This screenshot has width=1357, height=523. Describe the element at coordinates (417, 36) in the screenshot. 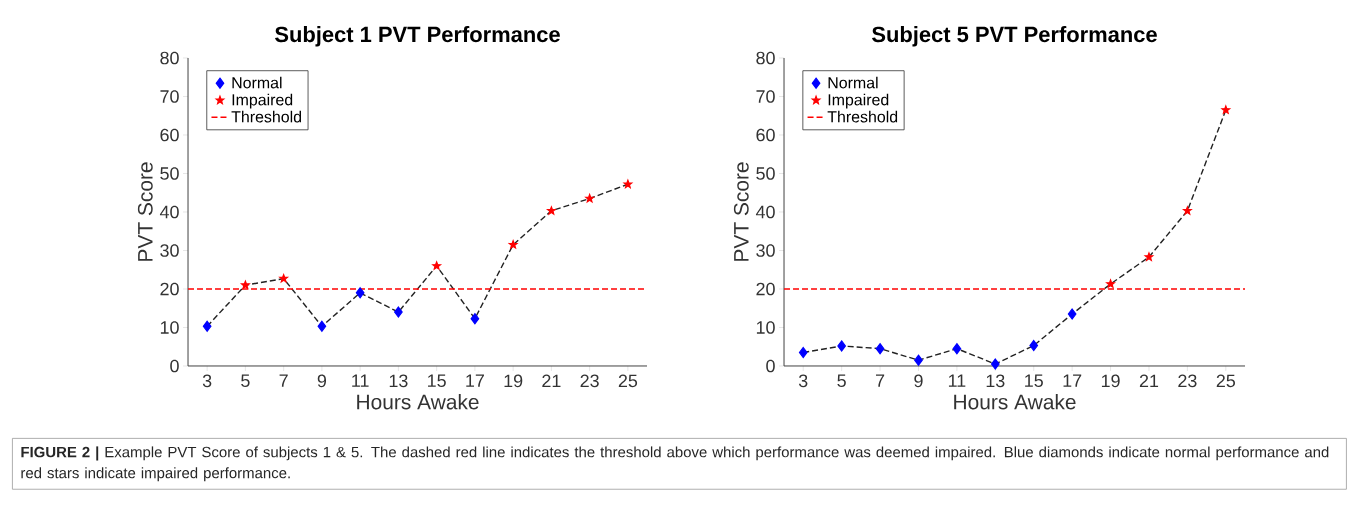

I see `chart-title: Subject 1 PVT Performance` at that location.